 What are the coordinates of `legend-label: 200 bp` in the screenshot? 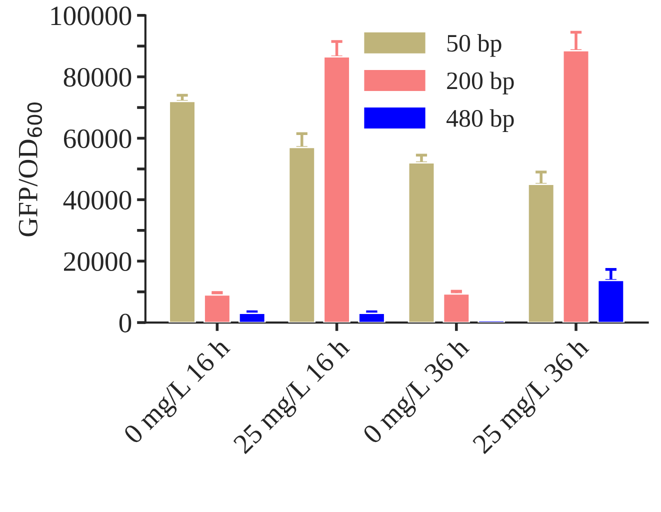 It's located at (480, 83).